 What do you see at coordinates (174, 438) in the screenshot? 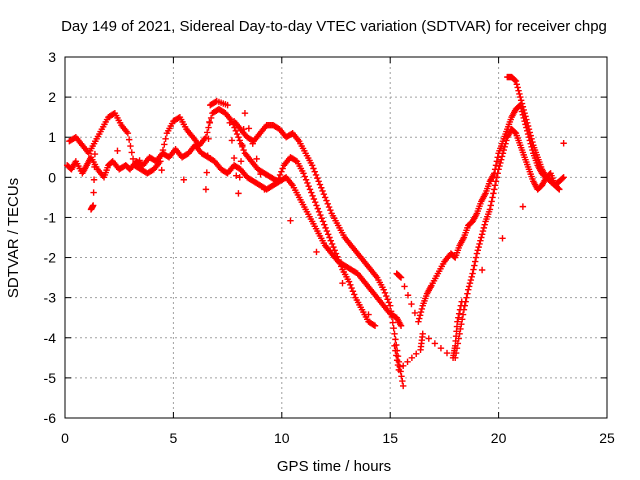
I see `x-tick-label: 5` at bounding box center [174, 438].